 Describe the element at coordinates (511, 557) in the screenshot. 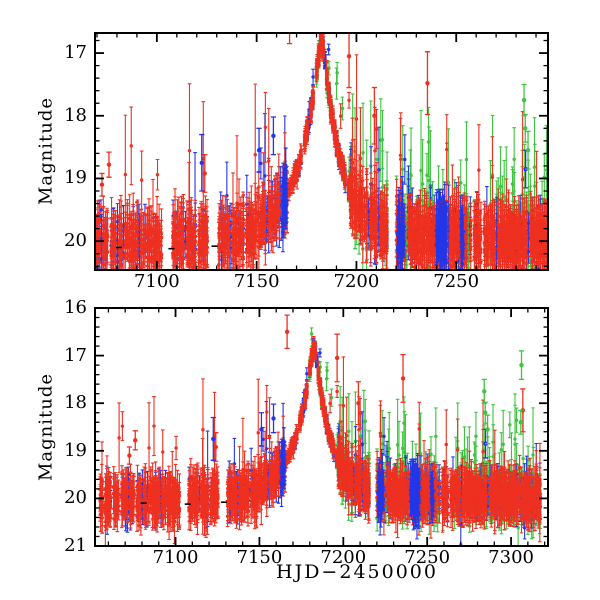

I see `x-tick-label: 7300` at that location.